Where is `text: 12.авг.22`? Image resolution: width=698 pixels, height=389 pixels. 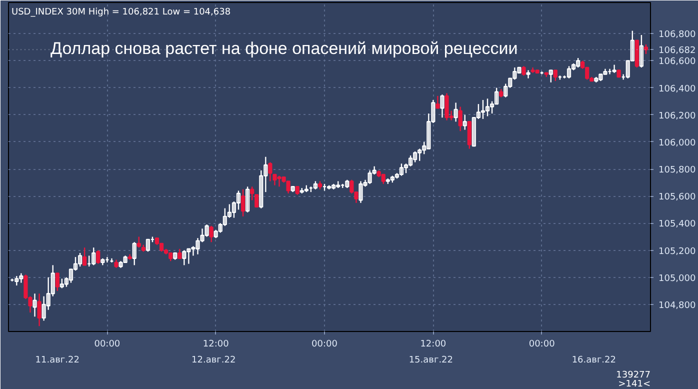 text: 12.авг.22 is located at coordinates (214, 361).